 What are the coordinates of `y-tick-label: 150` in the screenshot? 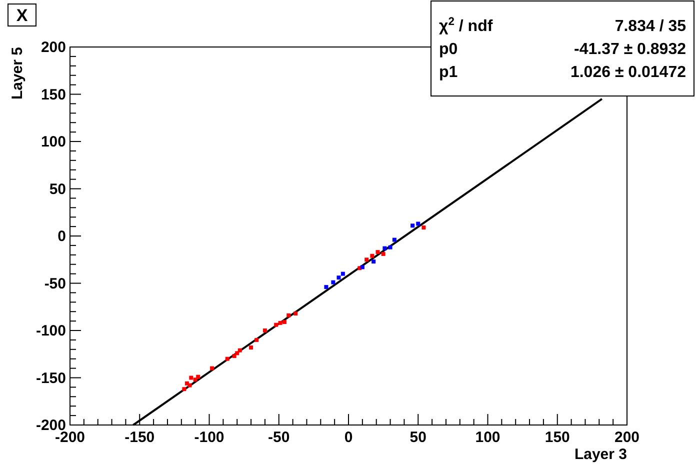 It's located at (53, 95).